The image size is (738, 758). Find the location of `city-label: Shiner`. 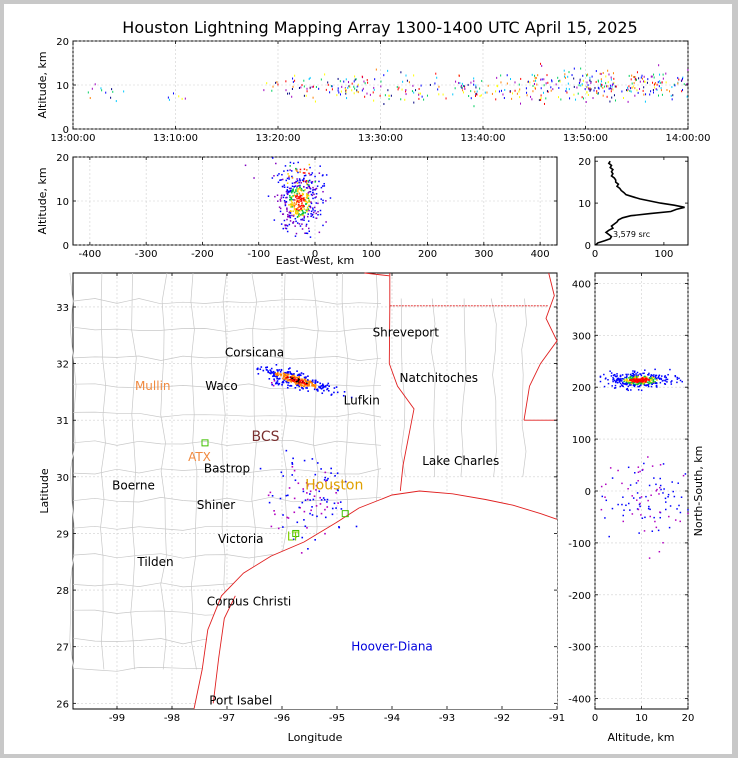

city-label: Shiner is located at coordinates (216, 505).